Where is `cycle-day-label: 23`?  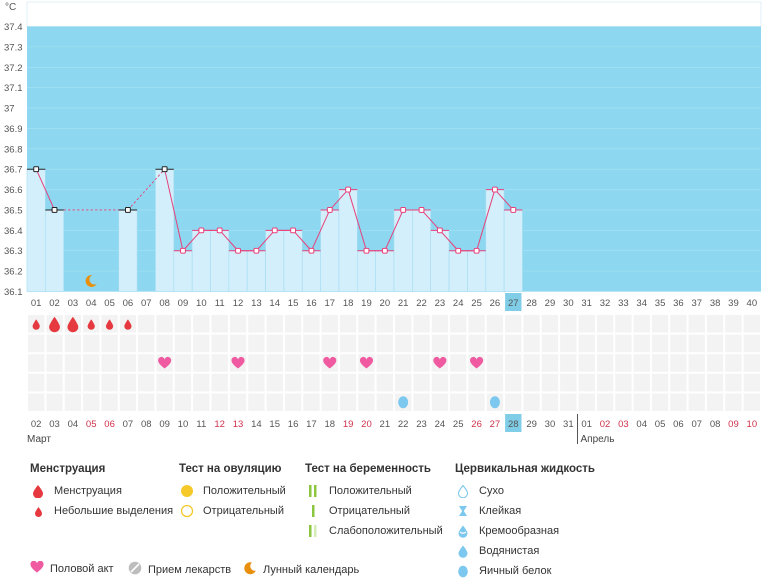
cycle-day-label: 23 is located at coordinates (440, 303).